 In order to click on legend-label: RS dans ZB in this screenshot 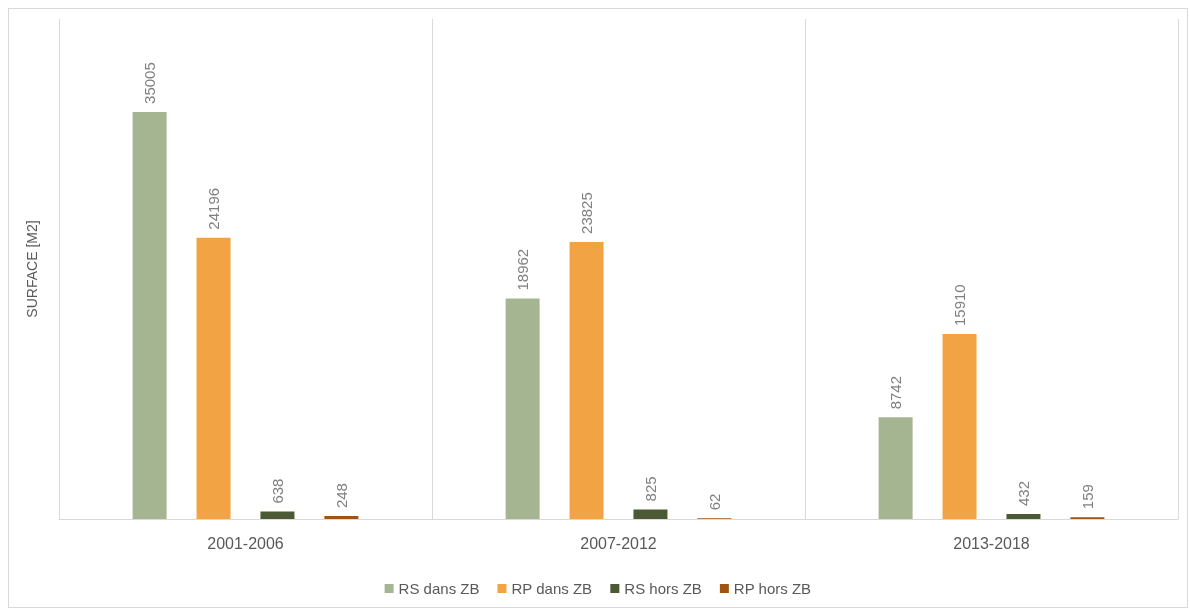, I will do `click(439, 588)`.